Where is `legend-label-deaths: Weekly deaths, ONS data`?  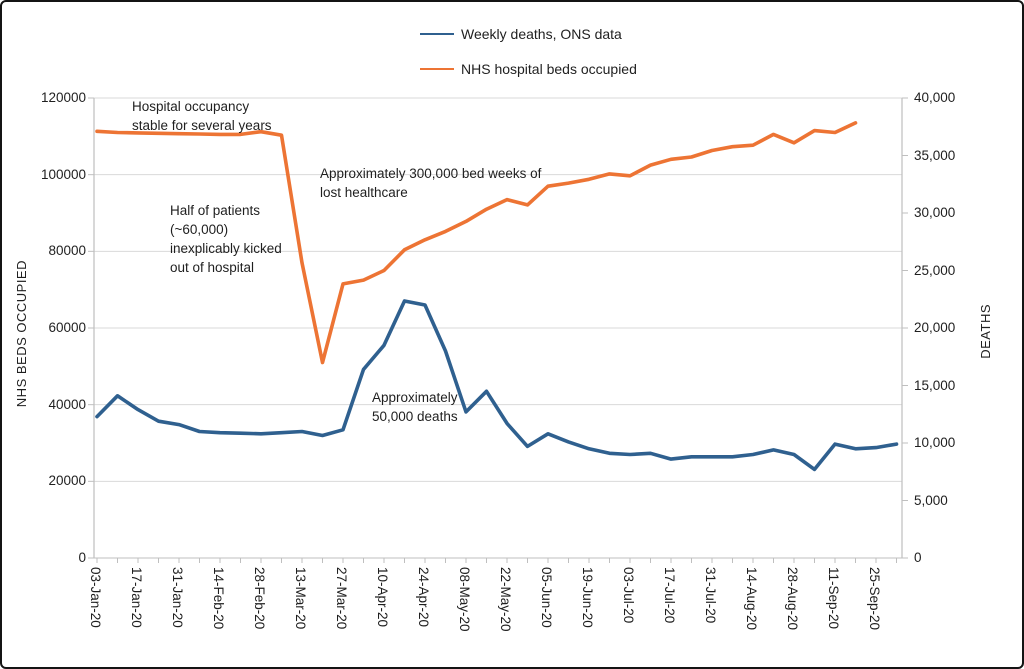 legend-label-deaths: Weekly deaths, ONS data is located at coordinates (541, 34).